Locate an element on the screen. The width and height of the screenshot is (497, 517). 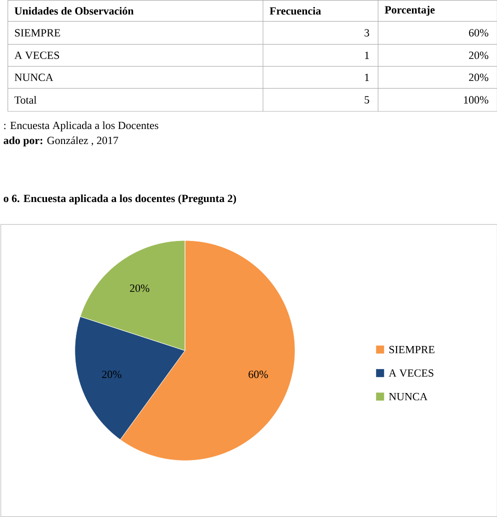
text: 5 is located at coordinates (366, 100).